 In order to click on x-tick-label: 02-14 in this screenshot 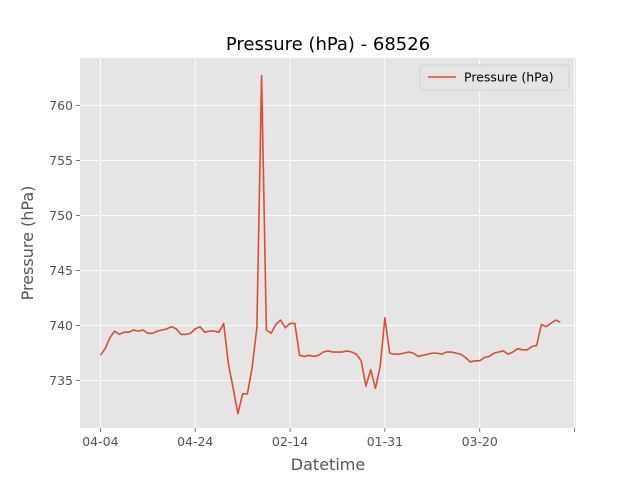, I will do `click(290, 441)`.